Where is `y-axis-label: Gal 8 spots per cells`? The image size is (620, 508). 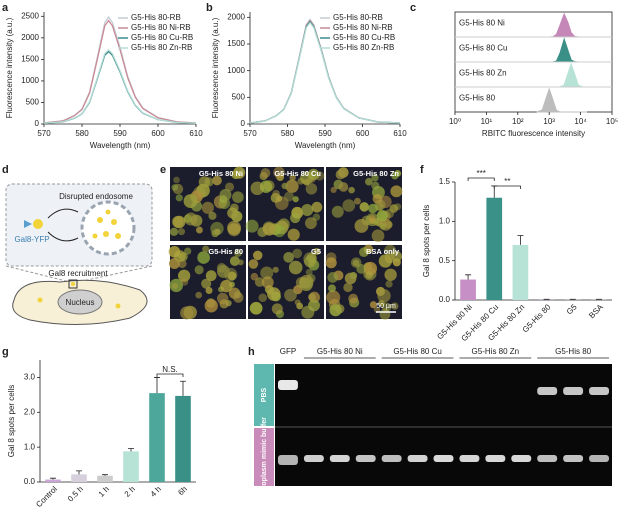
y-axis-label: Gal 8 spots per cells is located at coordinates (11, 421).